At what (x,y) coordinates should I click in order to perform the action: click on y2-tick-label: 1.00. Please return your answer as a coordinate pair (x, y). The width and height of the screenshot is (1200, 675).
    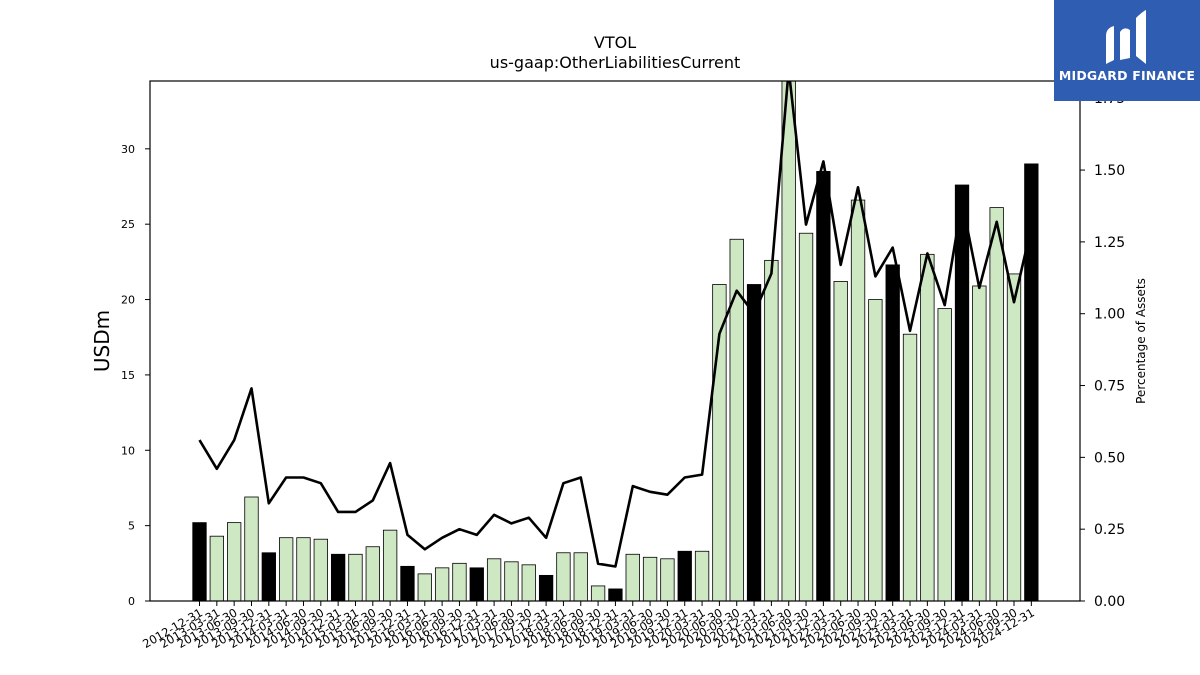
    Looking at the image, I should click on (1109, 315).